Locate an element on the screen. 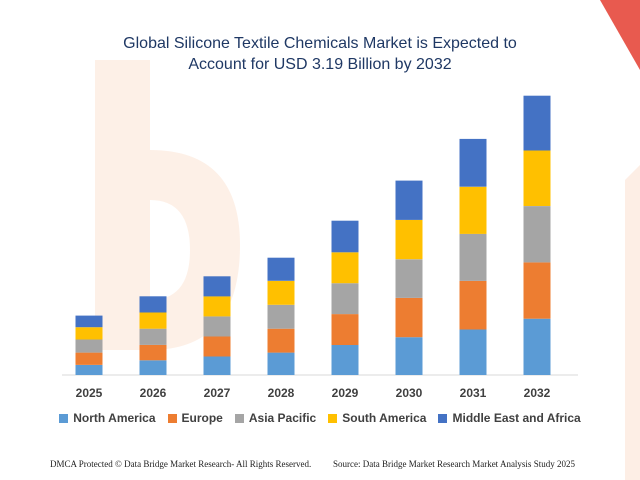 The width and height of the screenshot is (640, 480). bar-segment-2026-north-america is located at coordinates (153, 367).